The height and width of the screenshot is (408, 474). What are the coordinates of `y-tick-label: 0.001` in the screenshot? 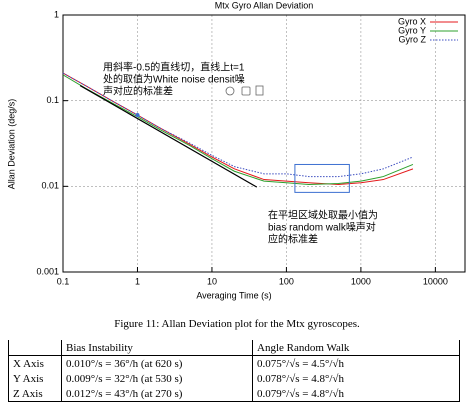 It's located at (47, 271).